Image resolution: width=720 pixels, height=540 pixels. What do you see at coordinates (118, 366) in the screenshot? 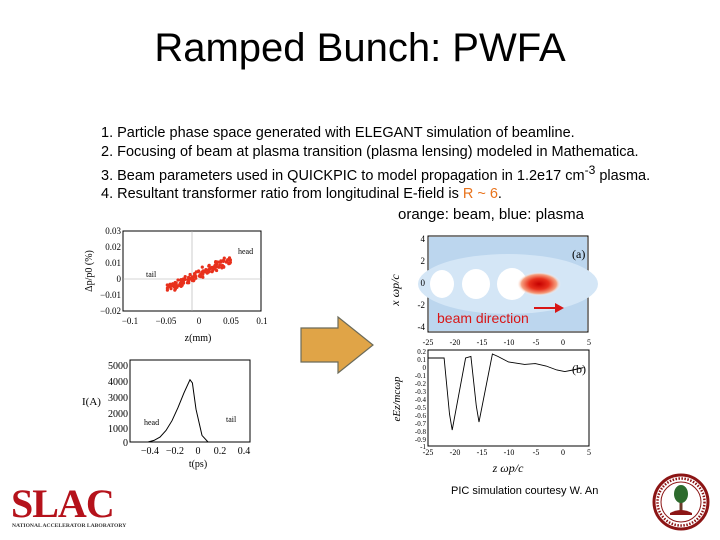
I see `current-ytick: 5000` at bounding box center [118, 366].